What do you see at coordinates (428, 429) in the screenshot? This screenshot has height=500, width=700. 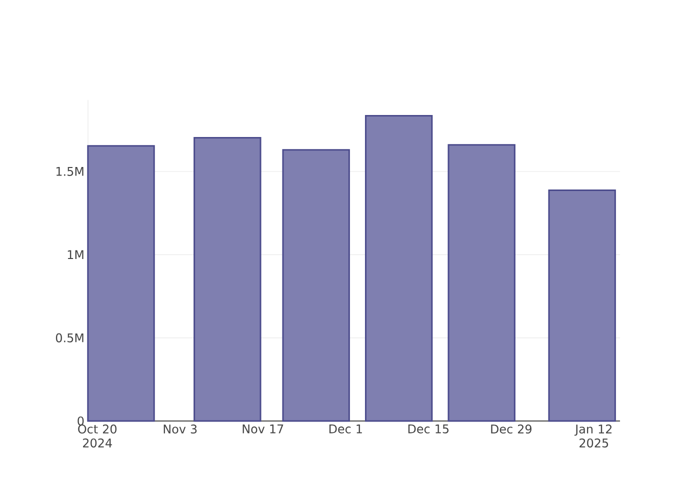 I see `x-tick-label: Dec 15` at bounding box center [428, 429].